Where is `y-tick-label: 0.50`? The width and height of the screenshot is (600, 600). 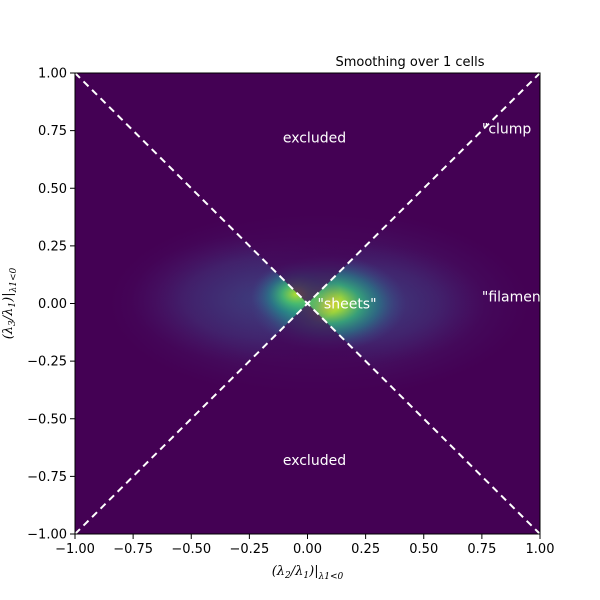
y-tick-label: 0.50 is located at coordinates (52, 189).